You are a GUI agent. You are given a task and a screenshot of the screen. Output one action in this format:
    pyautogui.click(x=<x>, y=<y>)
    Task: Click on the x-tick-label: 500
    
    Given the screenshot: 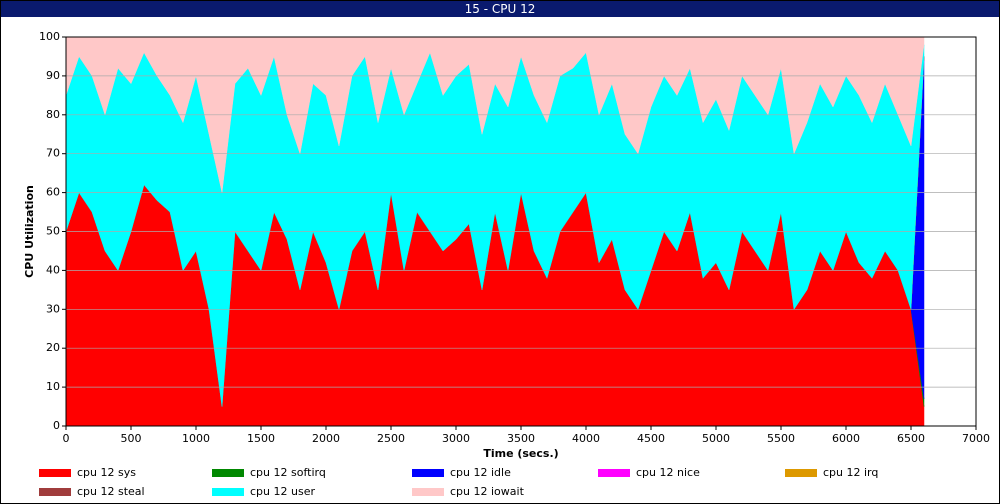 What is the action you would take?
    pyautogui.click(x=131, y=438)
    